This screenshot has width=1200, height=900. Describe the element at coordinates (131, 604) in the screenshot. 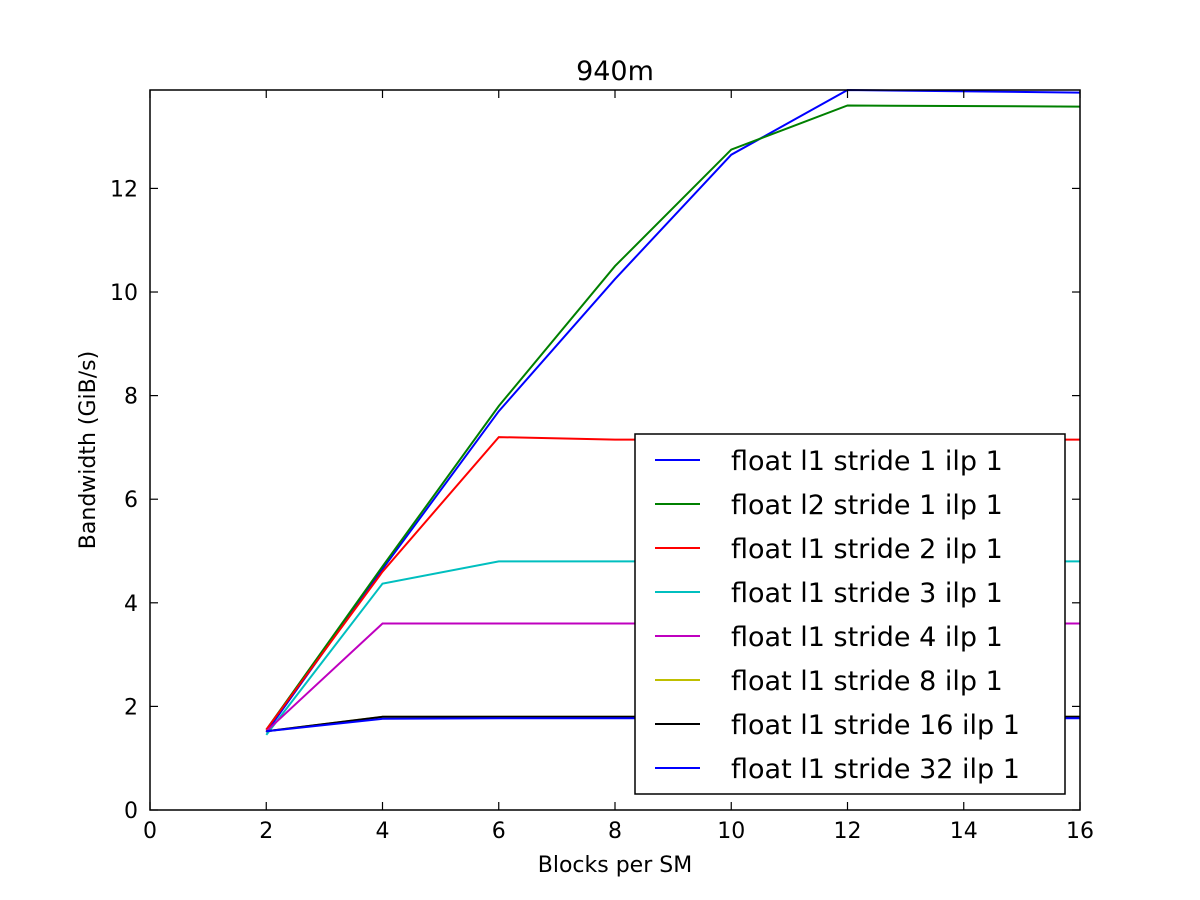

I see `y-tick-label: 4` at that location.